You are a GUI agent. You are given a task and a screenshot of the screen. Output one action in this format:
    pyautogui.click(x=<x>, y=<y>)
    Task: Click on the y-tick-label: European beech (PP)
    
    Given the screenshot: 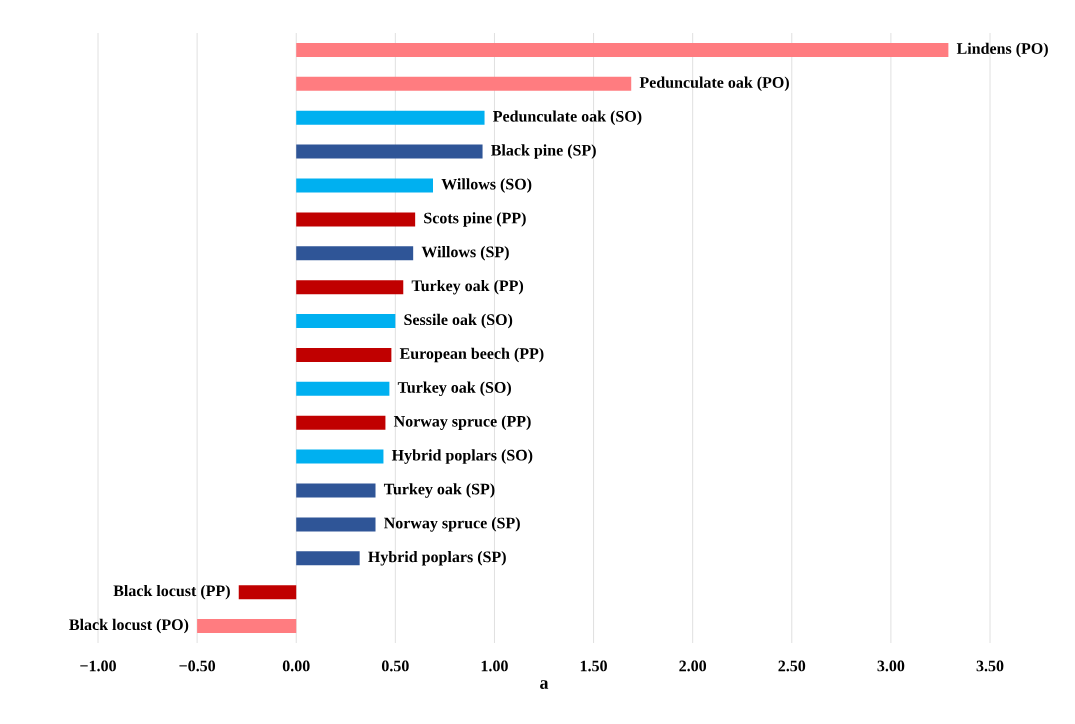 What is the action you would take?
    pyautogui.click(x=471, y=355)
    